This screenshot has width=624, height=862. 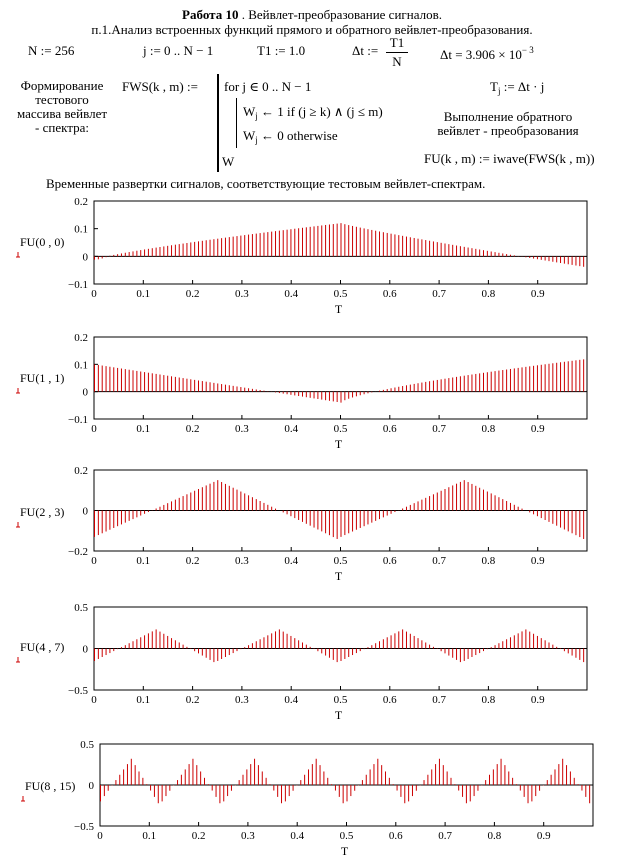 I want to click on title-bold: Работа 10, so click(x=210, y=14).